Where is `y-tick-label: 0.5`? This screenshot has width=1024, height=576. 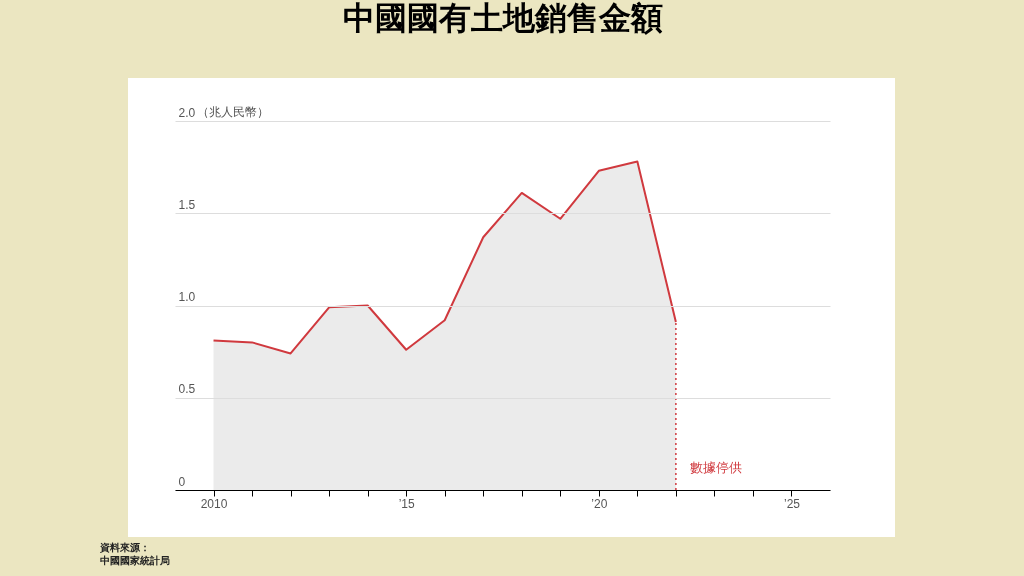
y-tick-label: 0.5 is located at coordinates (187, 389).